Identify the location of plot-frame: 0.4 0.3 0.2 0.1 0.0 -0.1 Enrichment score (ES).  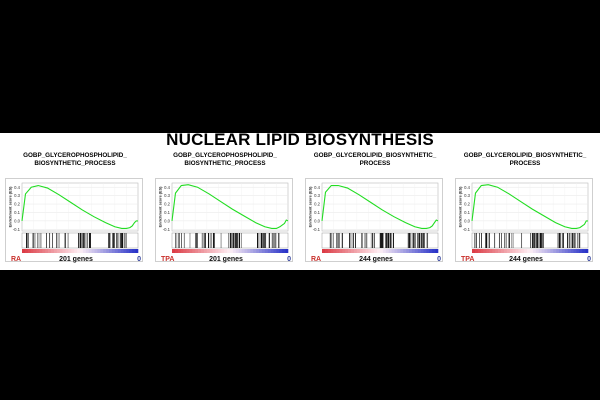
(374, 220).